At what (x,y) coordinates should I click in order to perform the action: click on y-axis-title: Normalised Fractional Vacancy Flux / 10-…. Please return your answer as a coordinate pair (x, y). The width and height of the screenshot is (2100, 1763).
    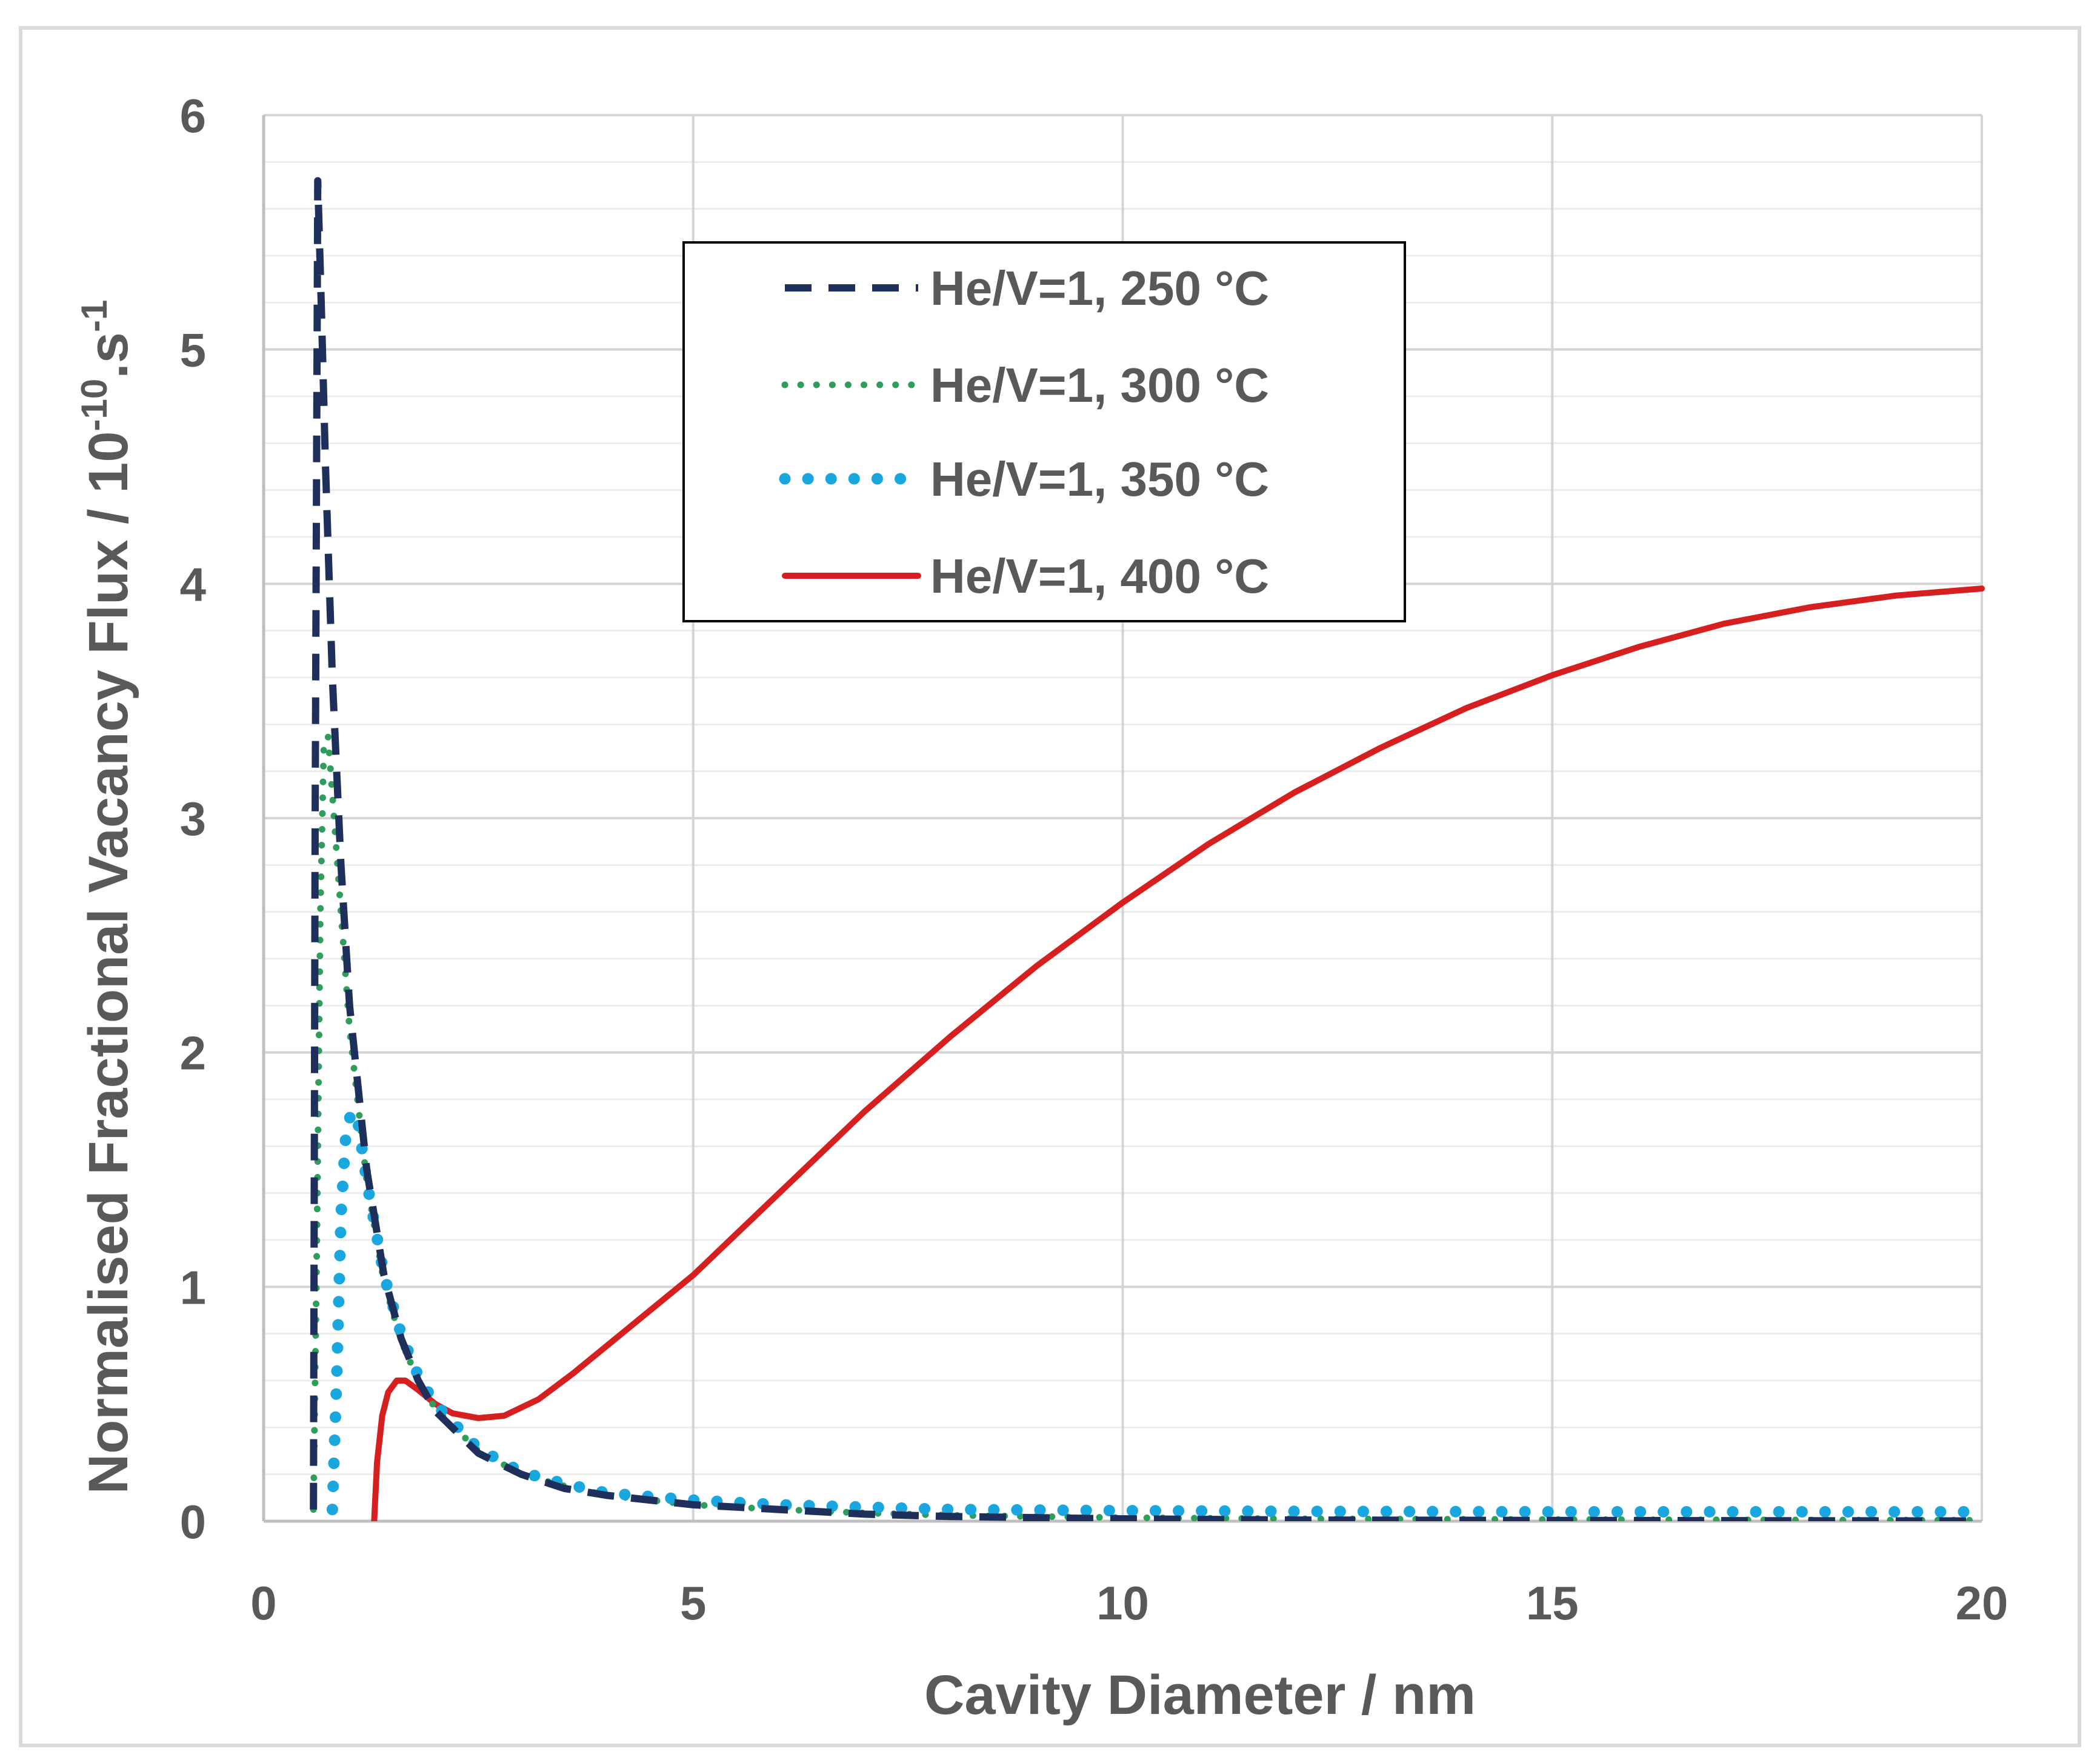
    Looking at the image, I should click on (106, 897).